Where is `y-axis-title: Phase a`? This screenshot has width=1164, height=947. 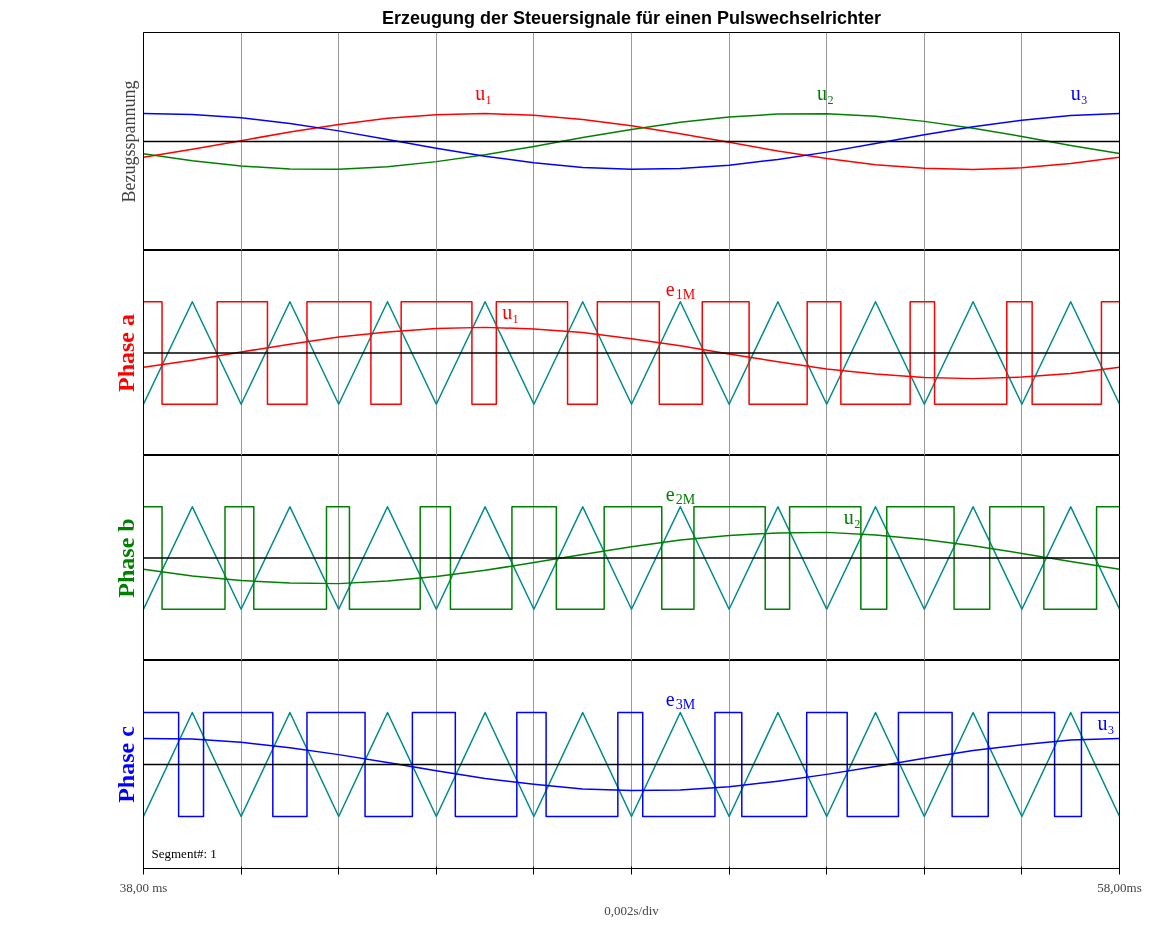
y-axis-title: Phase a is located at coordinates (125, 353).